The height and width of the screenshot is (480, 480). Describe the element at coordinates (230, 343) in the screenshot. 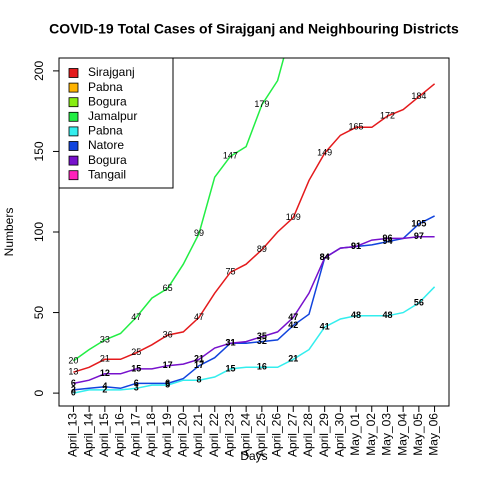

I see `data-label: 31` at that location.